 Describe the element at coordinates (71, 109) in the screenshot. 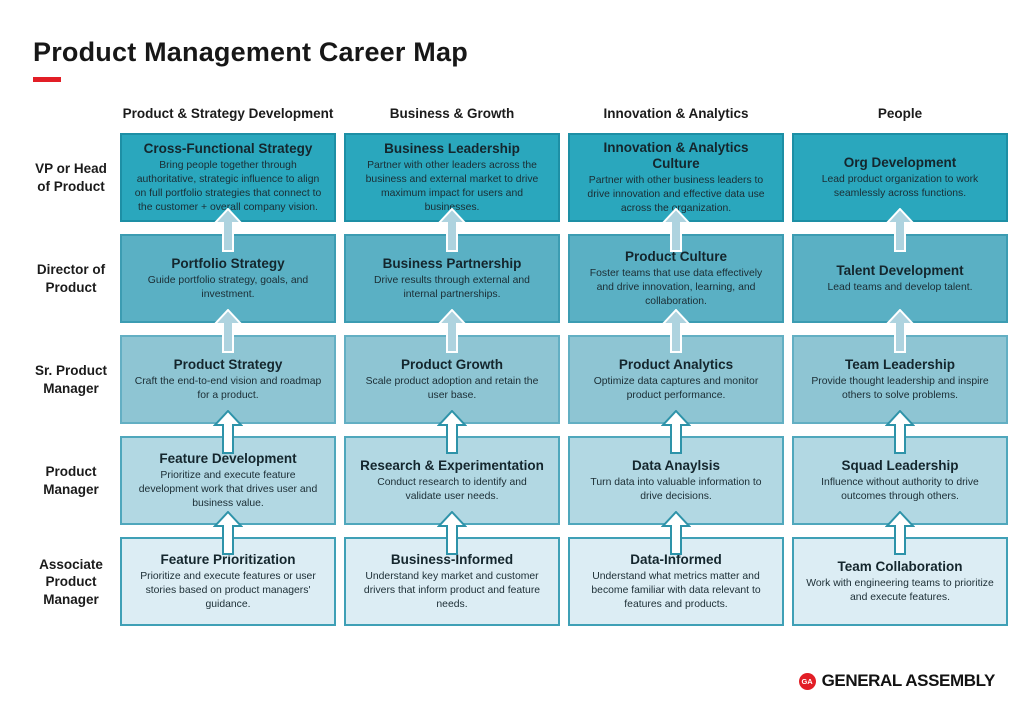

I see `grid-corner-spacer` at that location.